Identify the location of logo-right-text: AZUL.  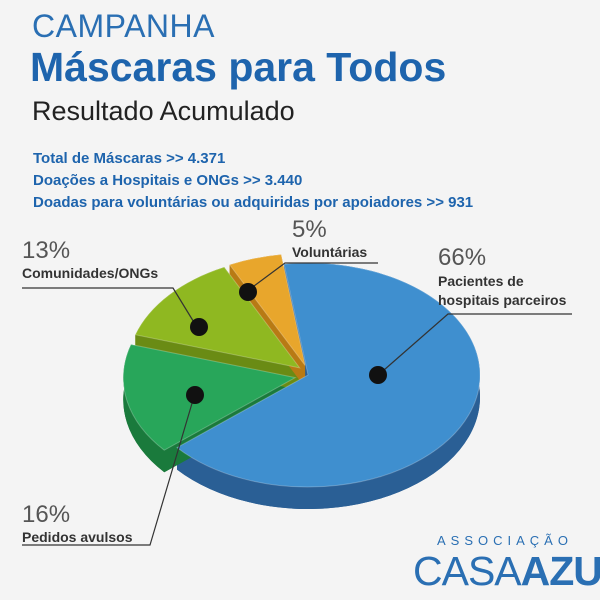
(560, 571).